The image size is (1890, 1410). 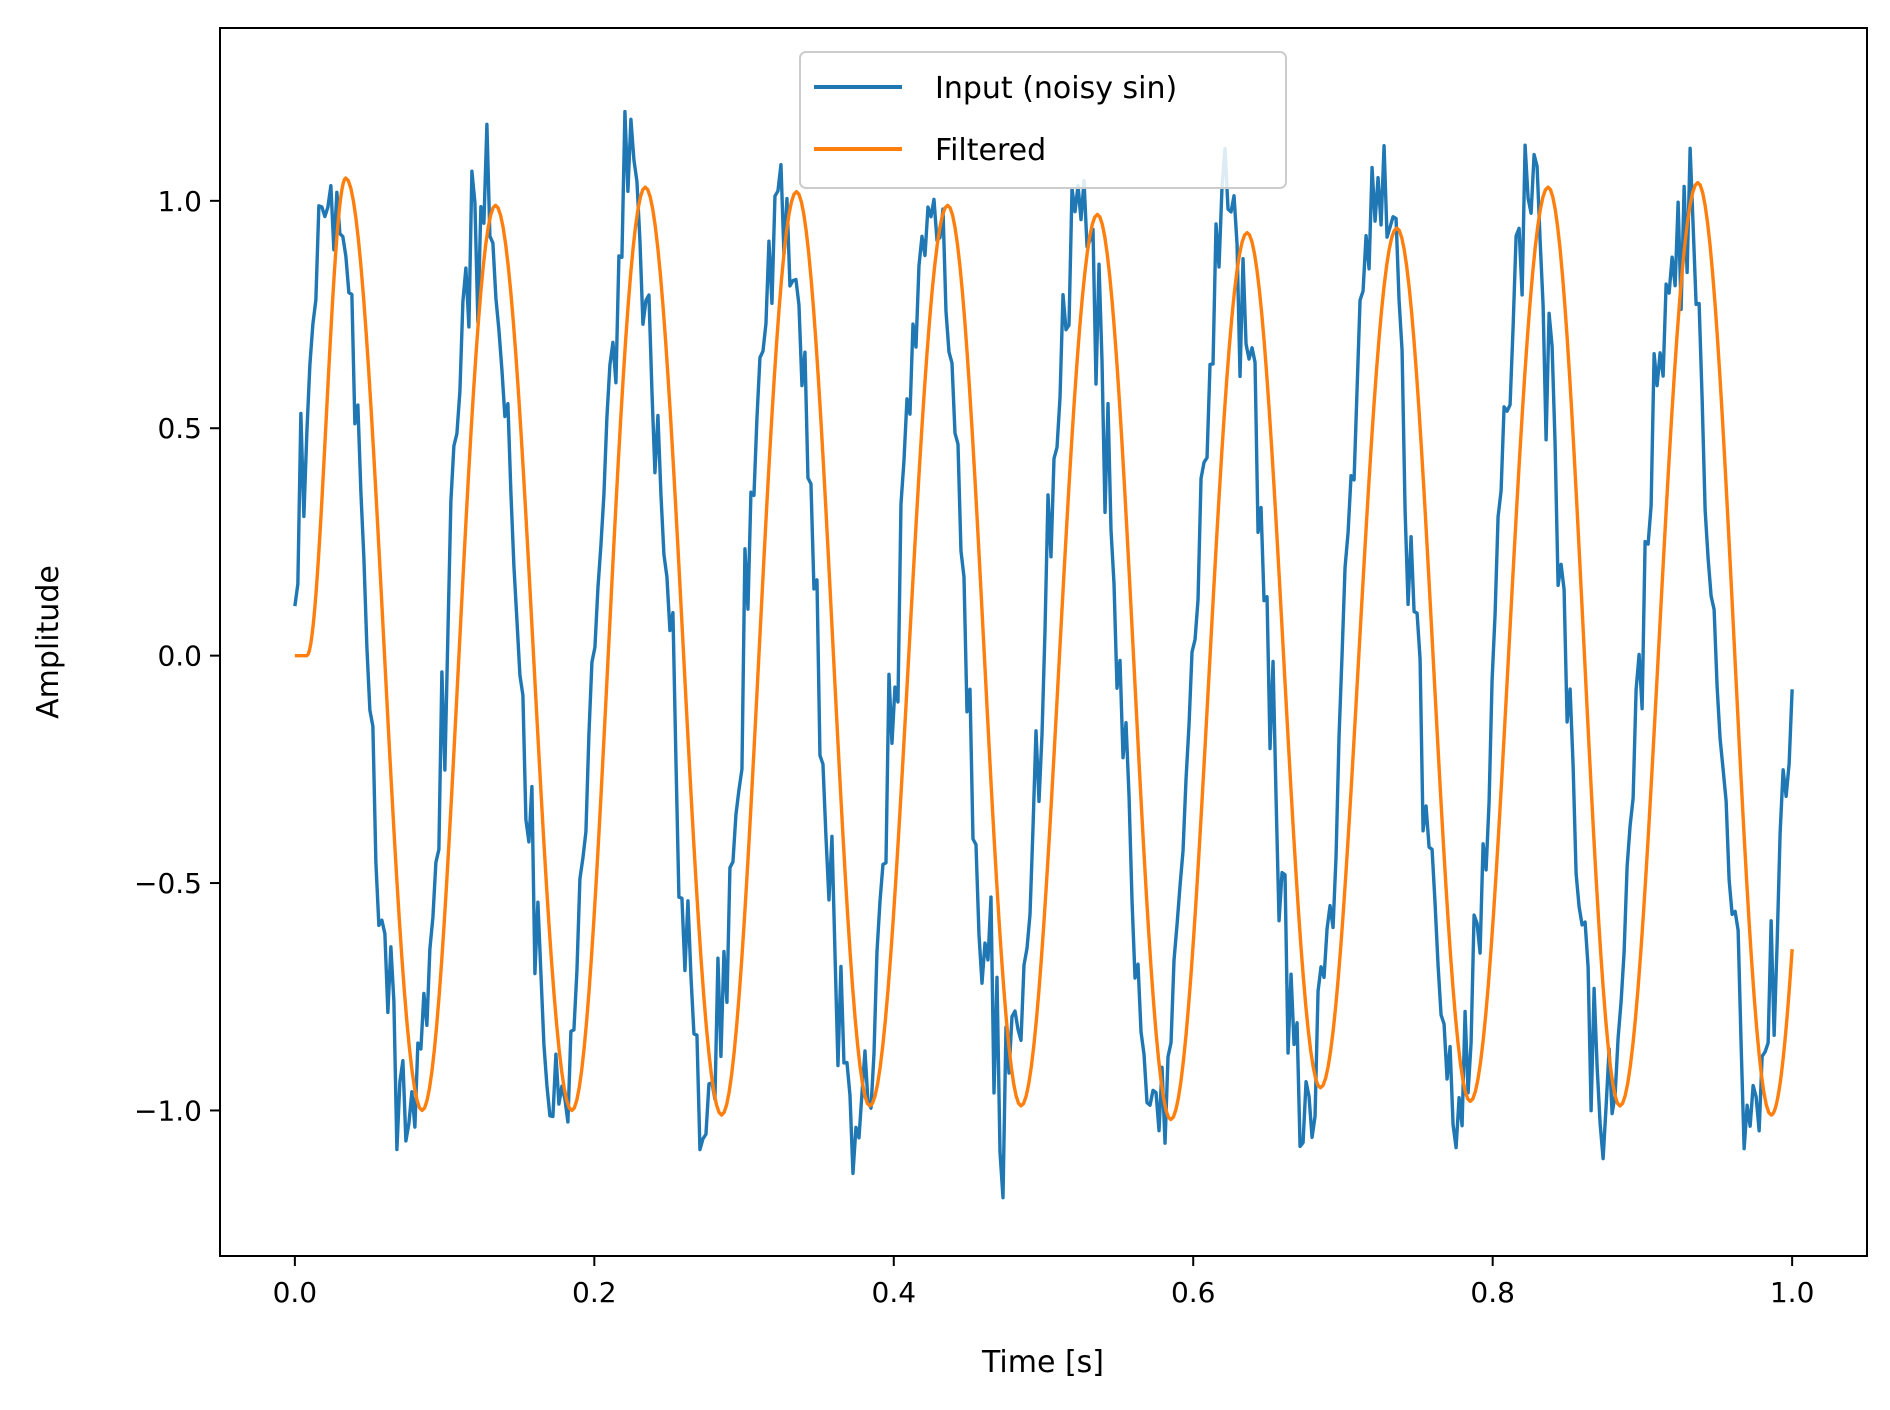 What do you see at coordinates (179, 428) in the screenshot?
I see `y-tick-label: 0.5` at bounding box center [179, 428].